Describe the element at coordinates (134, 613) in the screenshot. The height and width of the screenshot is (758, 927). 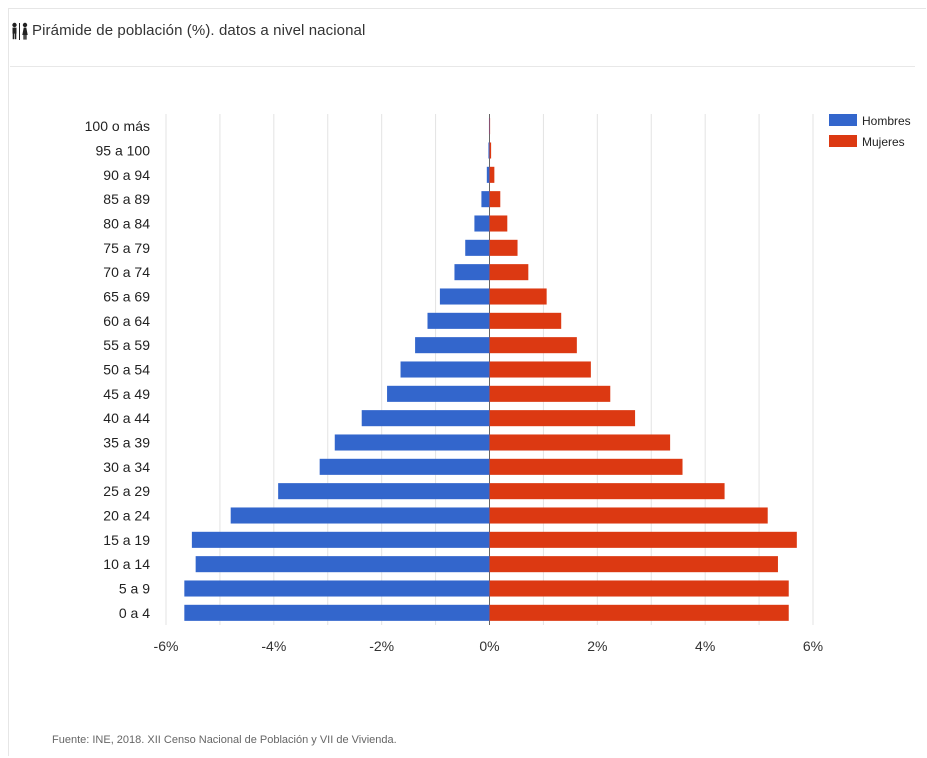
I see `y-tick-label: 0 a 4` at that location.